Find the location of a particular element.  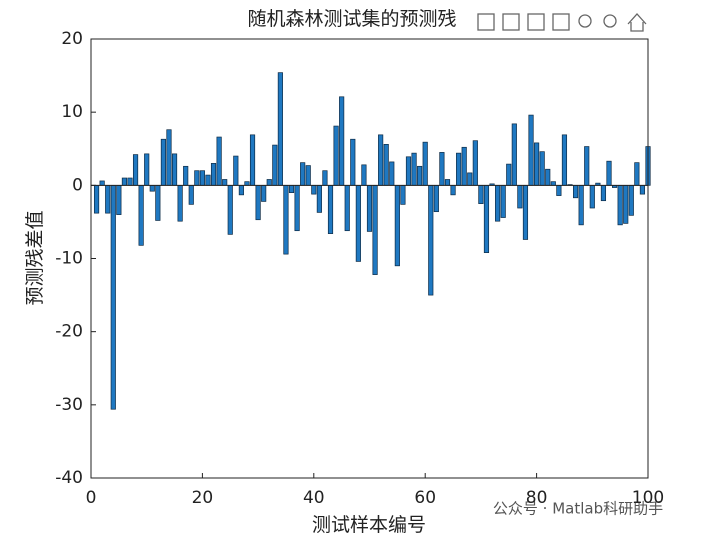

x-tick-label: 0 is located at coordinates (91, 498).